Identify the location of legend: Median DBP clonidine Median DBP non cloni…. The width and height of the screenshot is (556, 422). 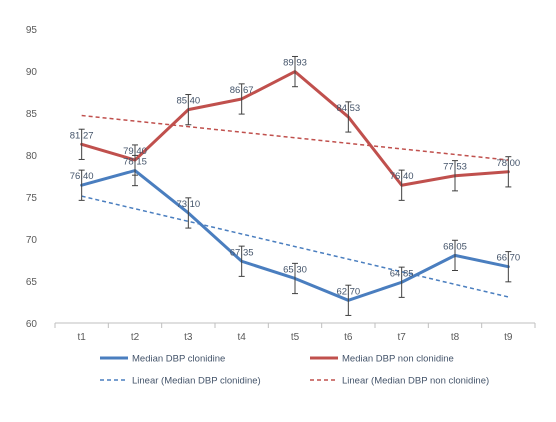
(294, 370).